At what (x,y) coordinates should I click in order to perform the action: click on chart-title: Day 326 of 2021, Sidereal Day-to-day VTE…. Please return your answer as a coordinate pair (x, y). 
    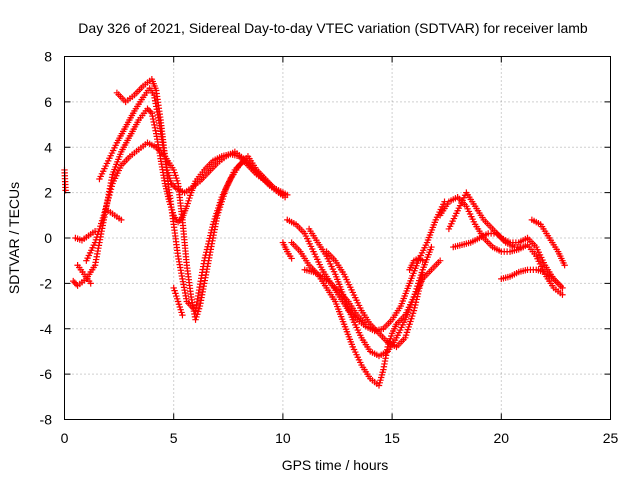
    Looking at the image, I should click on (333, 28).